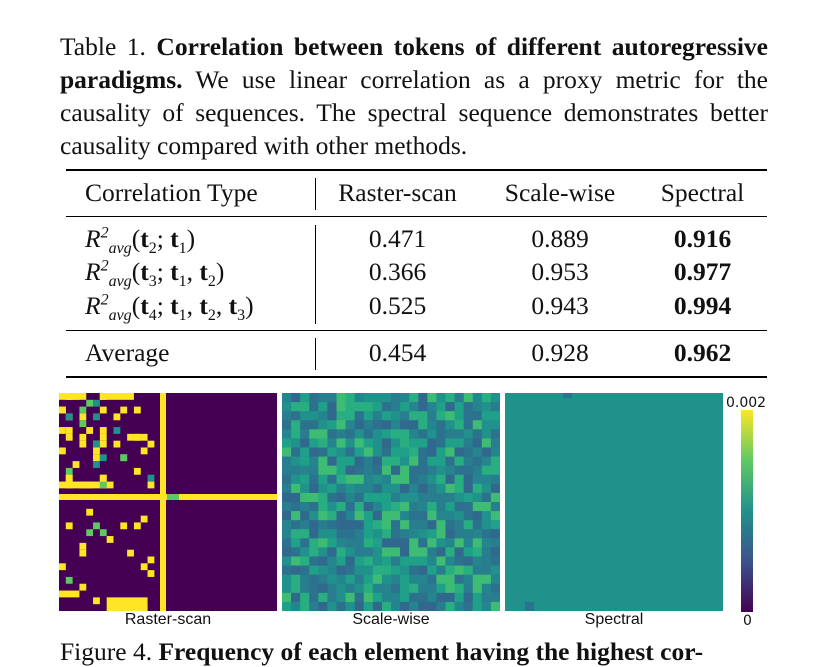 Image resolution: width=828 pixels, height=667 pixels. I want to click on row-1-spectral: 0.916, so click(702, 238).